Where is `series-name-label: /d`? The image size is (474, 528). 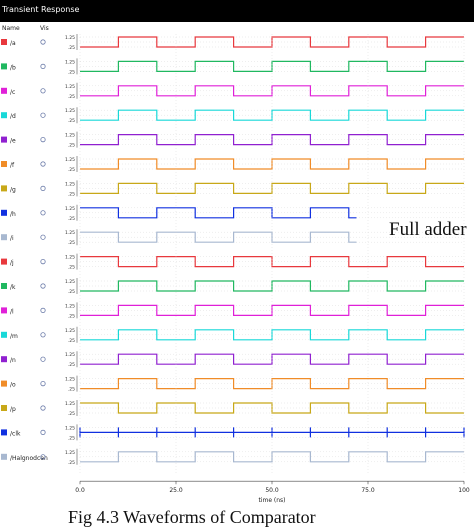
series-name-label: /d is located at coordinates (13, 116).